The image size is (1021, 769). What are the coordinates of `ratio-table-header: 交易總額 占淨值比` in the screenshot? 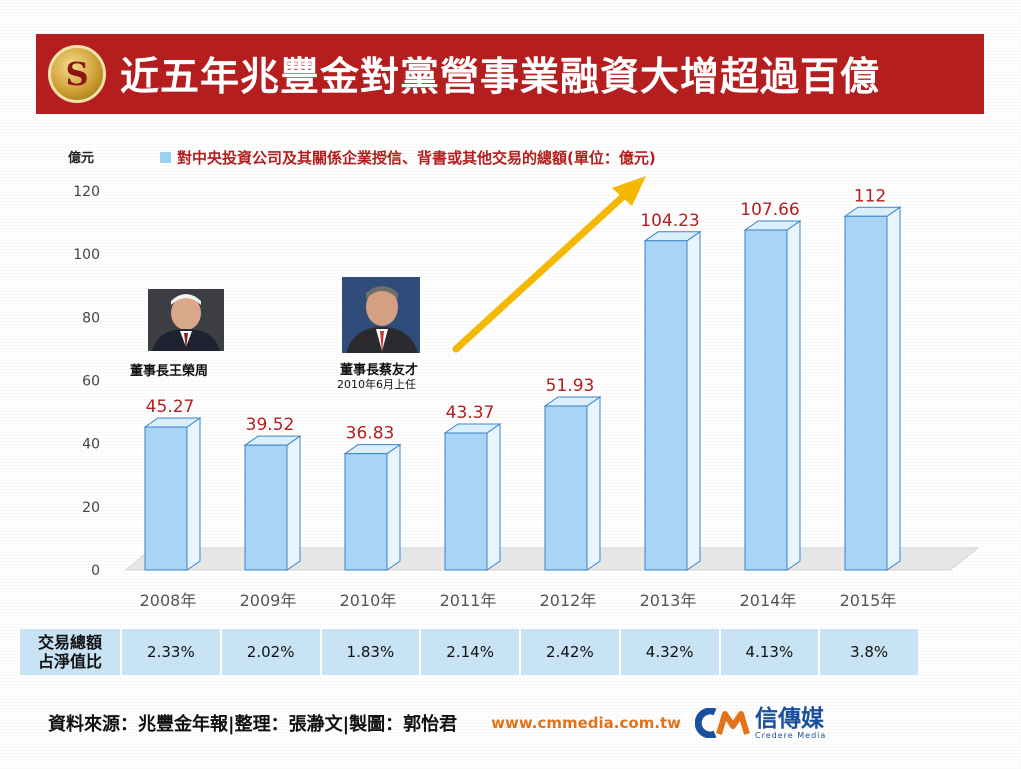 It's located at (71, 652).